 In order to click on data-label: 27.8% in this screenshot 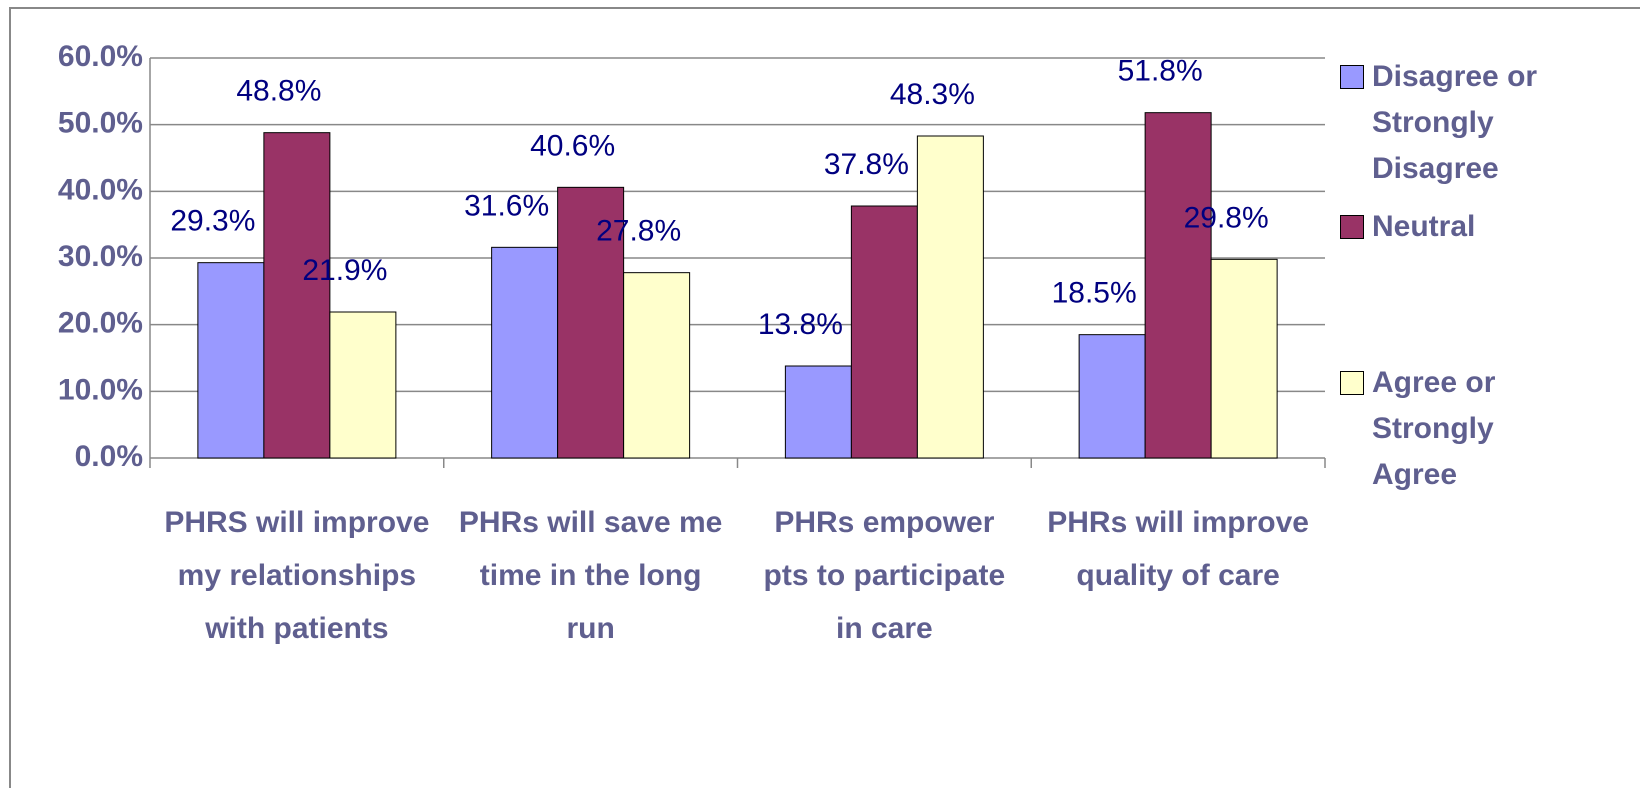, I will do `click(638, 231)`.